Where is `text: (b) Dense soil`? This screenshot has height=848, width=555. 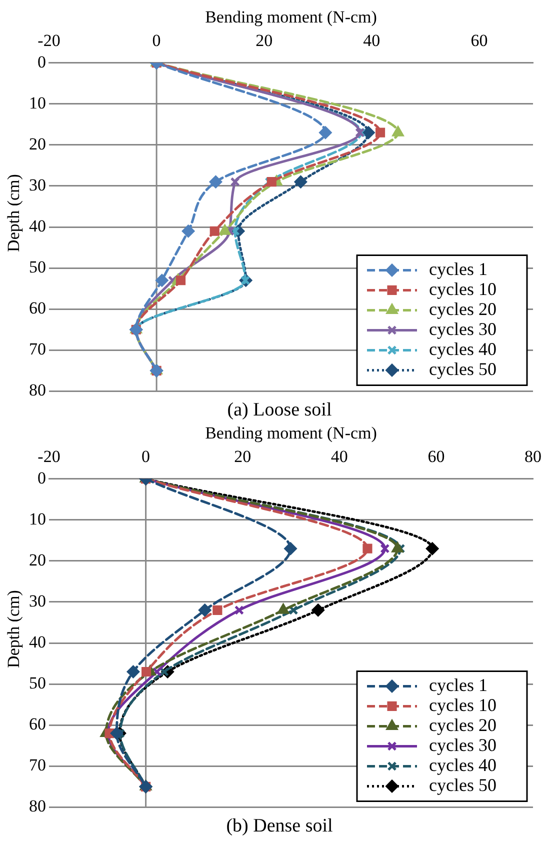 text: (b) Dense soil is located at coordinates (279, 826).